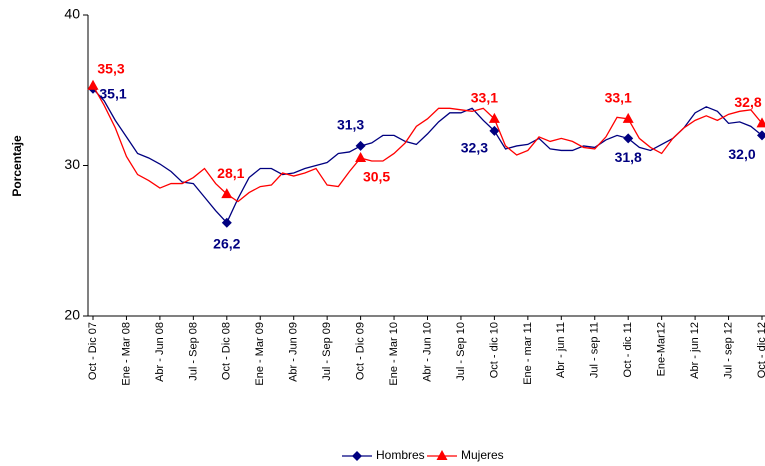 This screenshot has width=765, height=466. I want to click on data-label: 32,3, so click(474, 148).